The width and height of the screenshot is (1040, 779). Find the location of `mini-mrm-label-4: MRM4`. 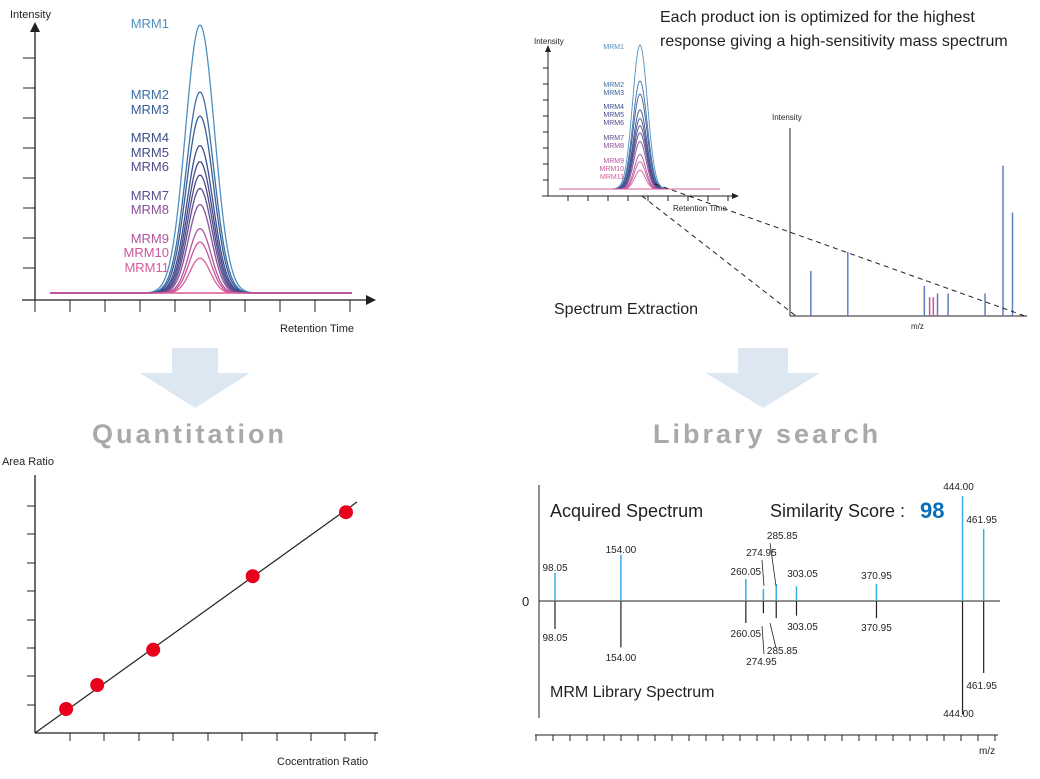

mini-mrm-label-4: MRM4 is located at coordinates (613, 107).